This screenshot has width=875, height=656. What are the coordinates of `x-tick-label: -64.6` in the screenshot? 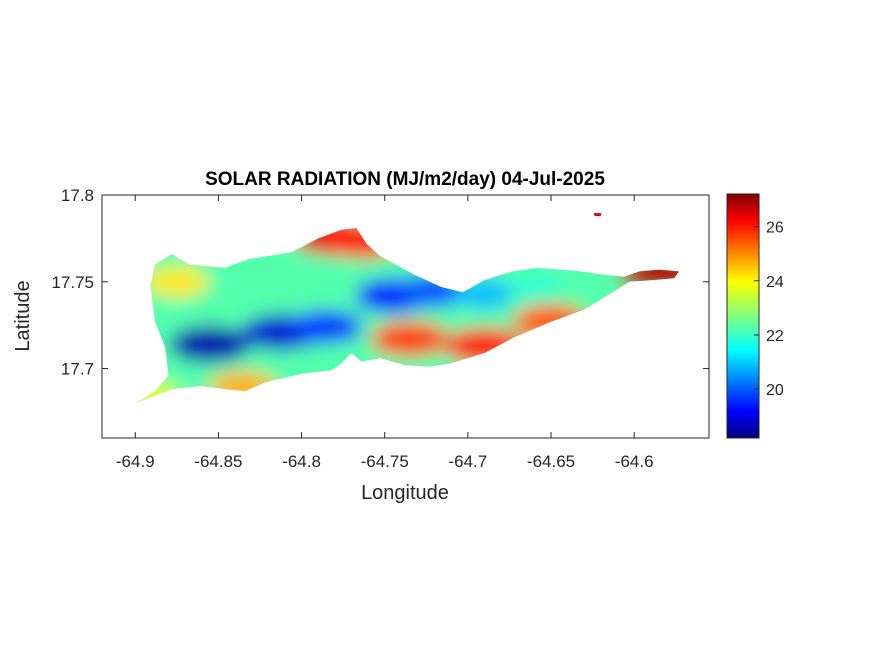 It's located at (634, 461).